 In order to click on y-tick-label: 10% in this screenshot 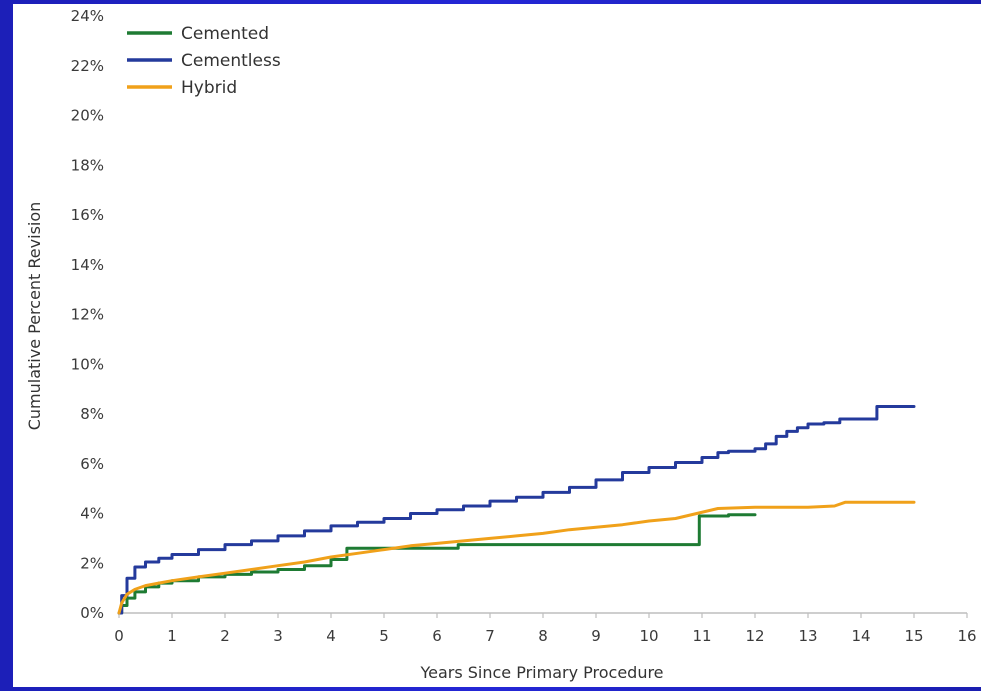, I will do `click(87, 364)`.